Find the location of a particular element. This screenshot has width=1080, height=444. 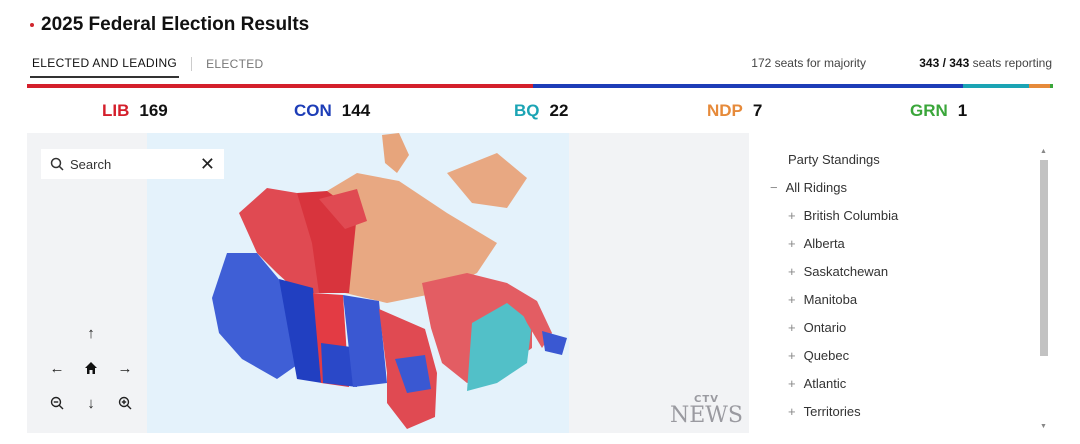

tree-item-label: Quebec is located at coordinates (826, 355).